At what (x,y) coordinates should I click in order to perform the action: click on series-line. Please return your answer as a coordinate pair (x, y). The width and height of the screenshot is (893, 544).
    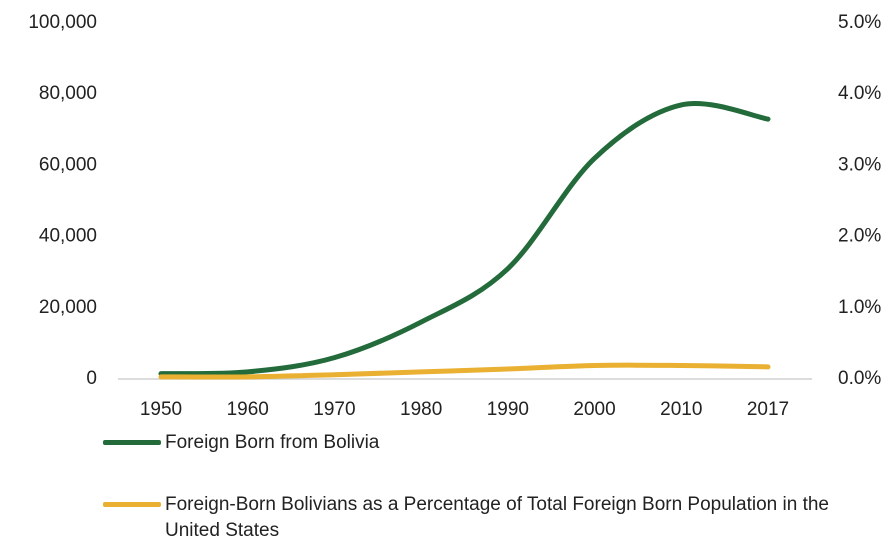
    Looking at the image, I should click on (464, 371).